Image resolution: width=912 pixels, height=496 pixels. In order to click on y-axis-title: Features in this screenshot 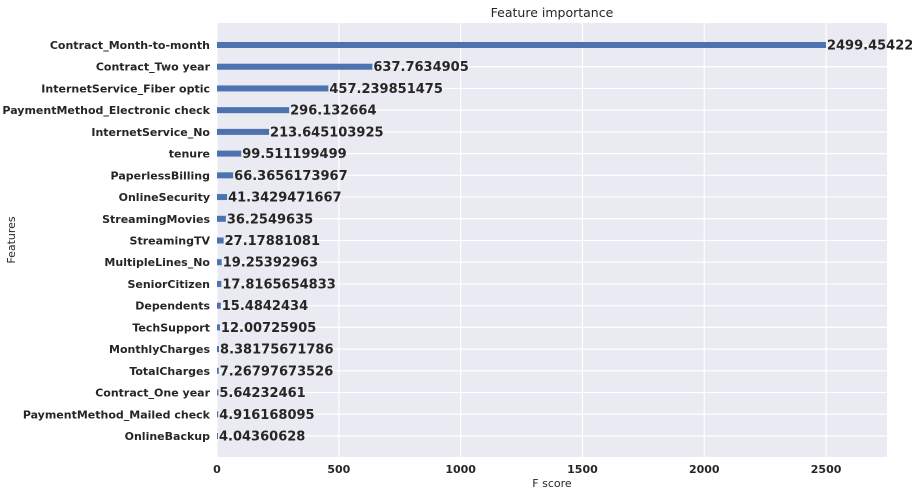, I will do `click(11, 240)`.